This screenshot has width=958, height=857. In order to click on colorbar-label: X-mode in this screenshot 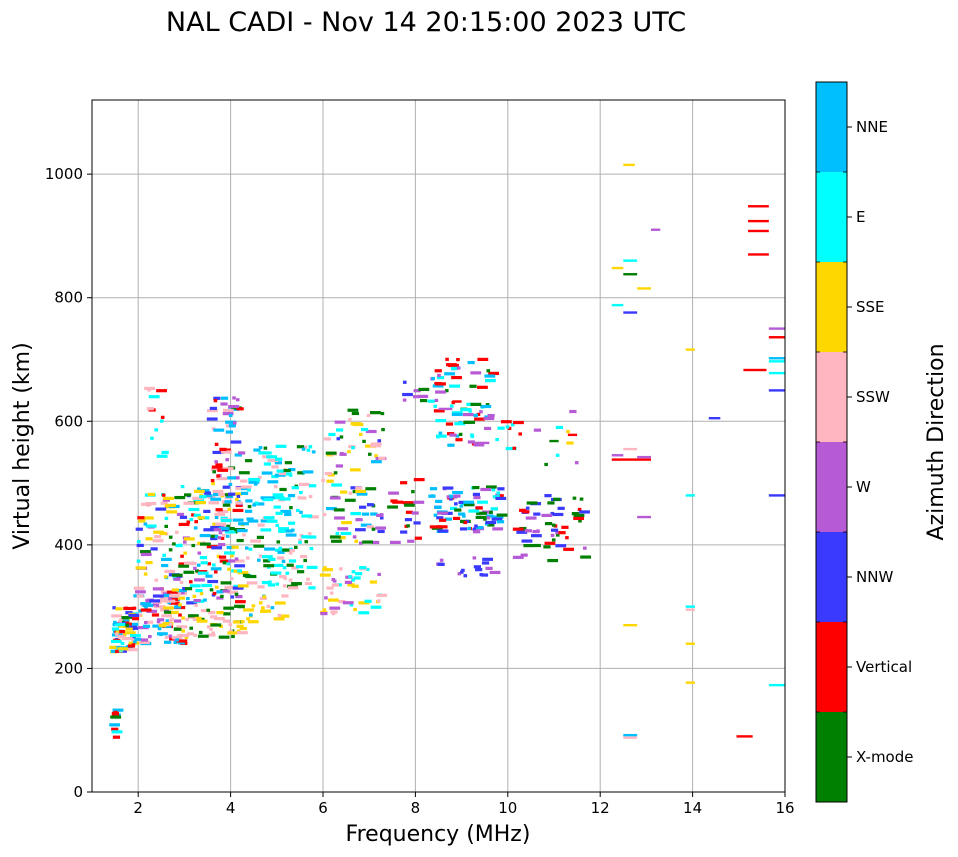, I will do `click(884, 757)`.